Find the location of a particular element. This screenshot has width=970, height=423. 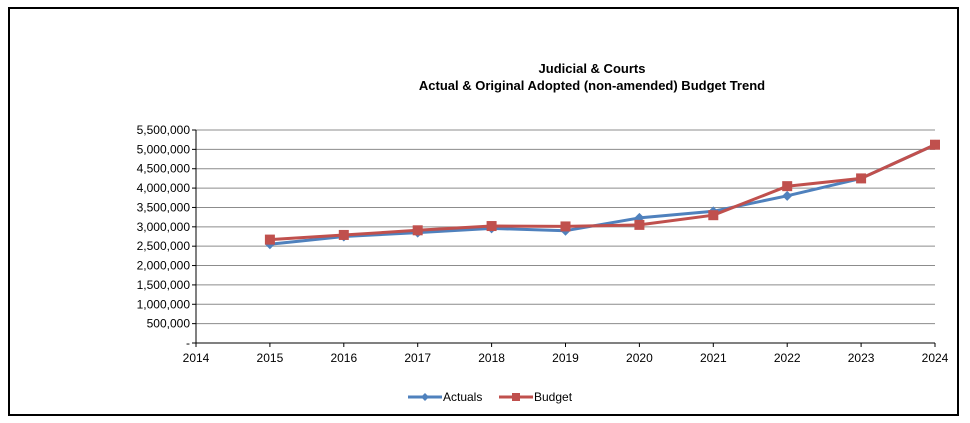

y-tick-label: 3,500,000 is located at coordinates (164, 207).